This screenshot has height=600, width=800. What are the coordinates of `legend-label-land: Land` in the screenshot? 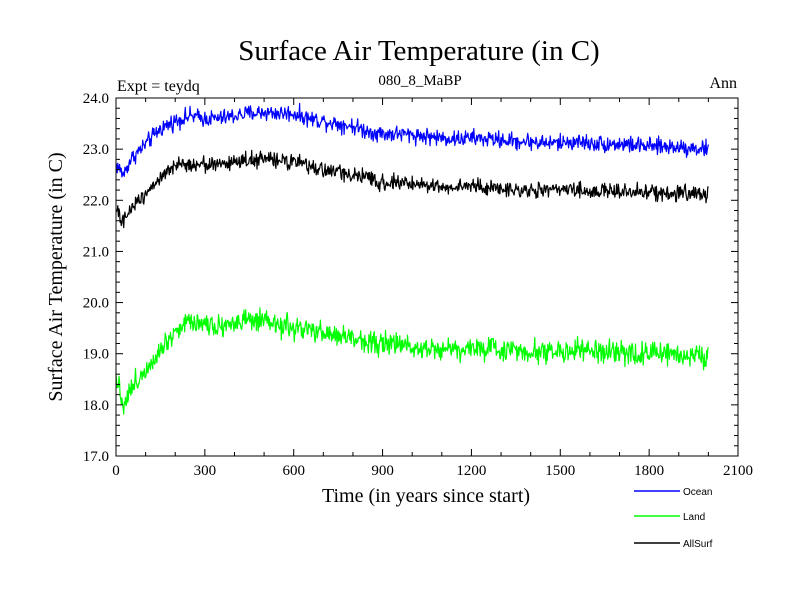 It's located at (694, 517).